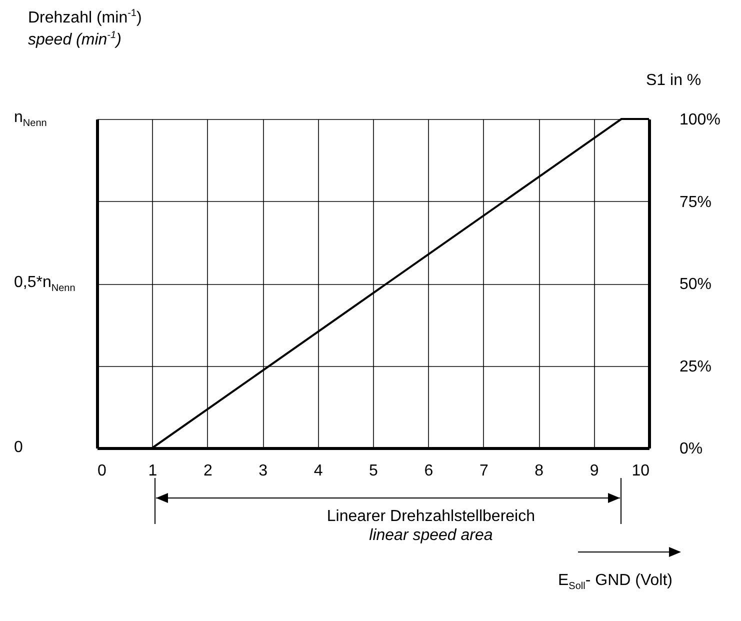 The image size is (741, 621). I want to click on x-tick-label: 0, so click(102, 471).